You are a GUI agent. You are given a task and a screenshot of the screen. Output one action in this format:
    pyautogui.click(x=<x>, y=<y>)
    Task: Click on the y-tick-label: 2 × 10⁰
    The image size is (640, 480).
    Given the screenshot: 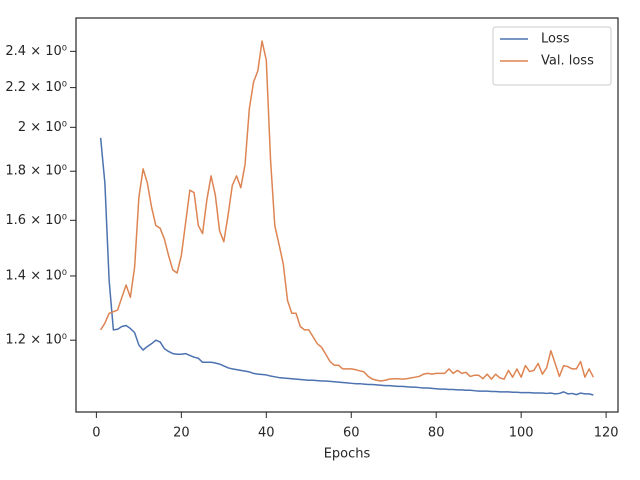 What is the action you would take?
    pyautogui.click(x=42, y=127)
    